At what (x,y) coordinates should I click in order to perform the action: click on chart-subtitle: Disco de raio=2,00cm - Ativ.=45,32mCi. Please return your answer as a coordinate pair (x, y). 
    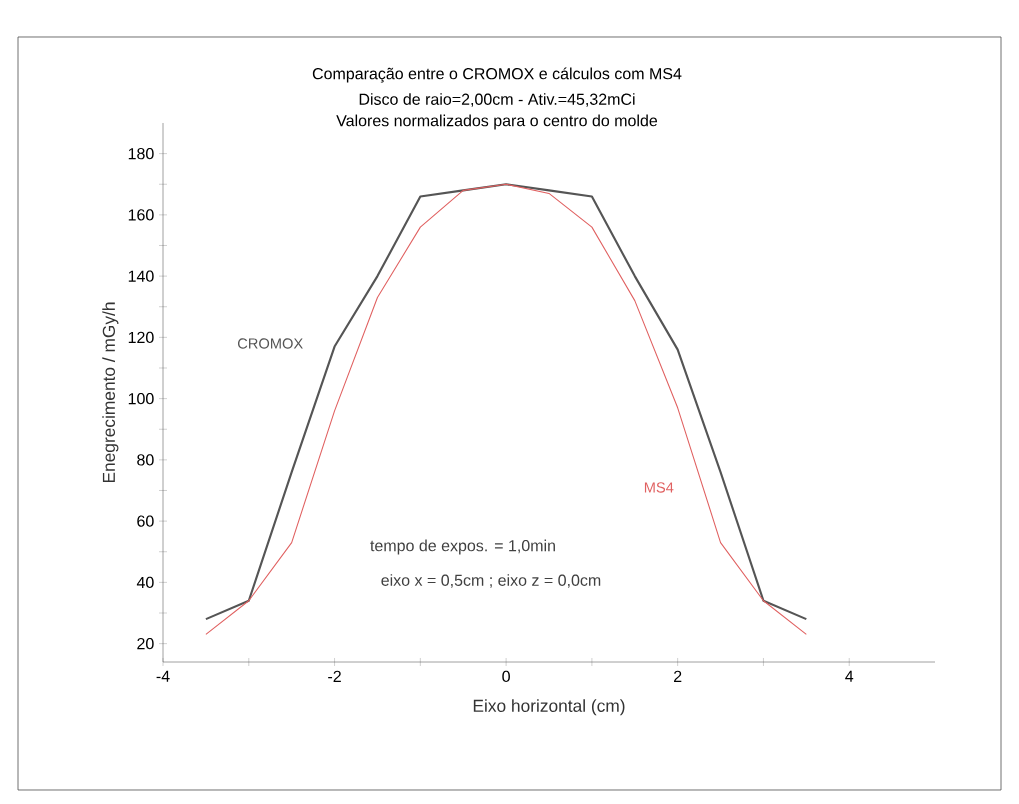
    Looking at the image, I should click on (497, 100).